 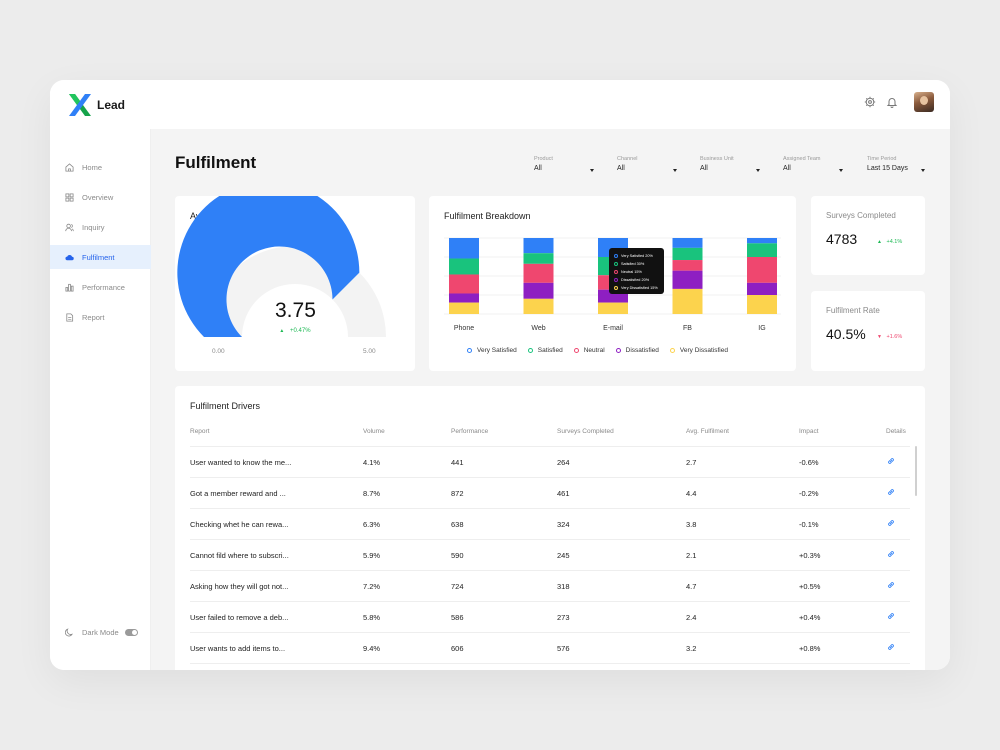 I want to click on tooltip-row: Very Dissatisfied 15%, so click(x=636, y=288).